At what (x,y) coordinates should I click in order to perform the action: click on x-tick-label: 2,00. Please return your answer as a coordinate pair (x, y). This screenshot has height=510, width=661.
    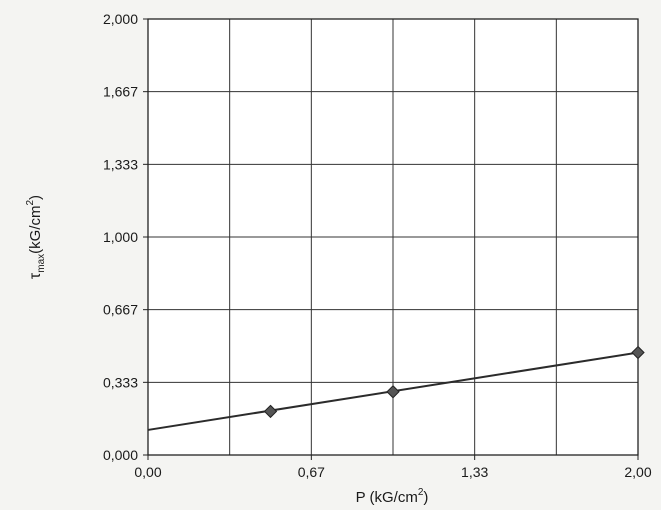
    Looking at the image, I should click on (637, 472).